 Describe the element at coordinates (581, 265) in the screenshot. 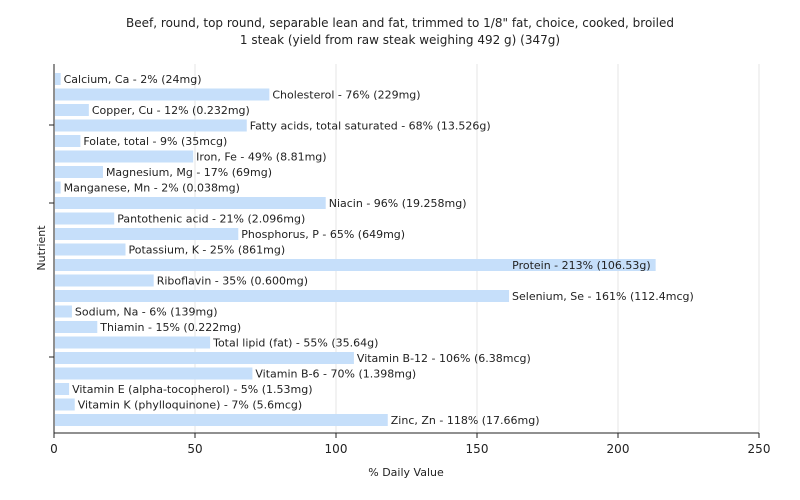

I see `bar-label-12: Protein - 213% (106.53g)` at that location.